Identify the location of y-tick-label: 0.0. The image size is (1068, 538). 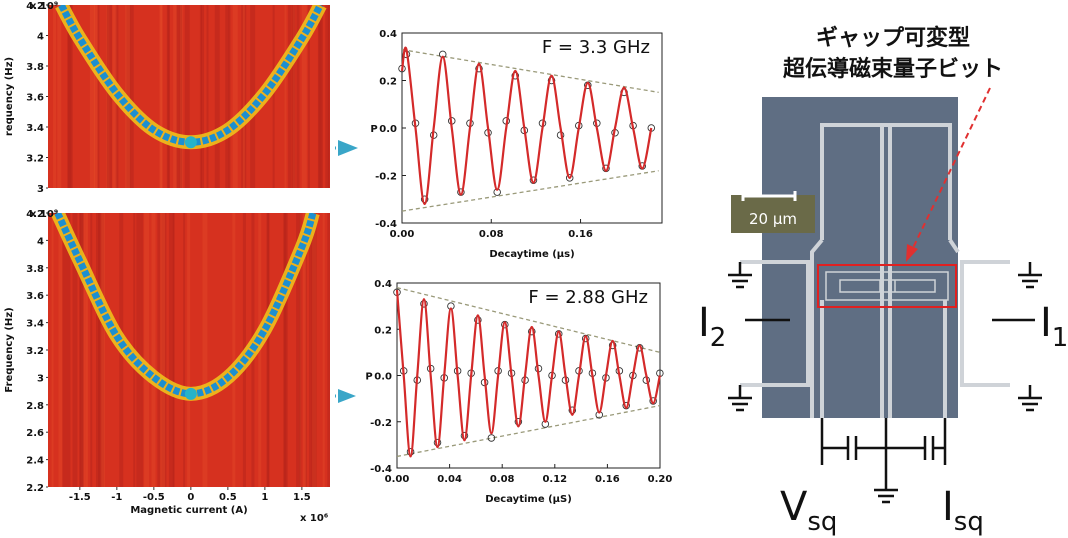
(383, 377).